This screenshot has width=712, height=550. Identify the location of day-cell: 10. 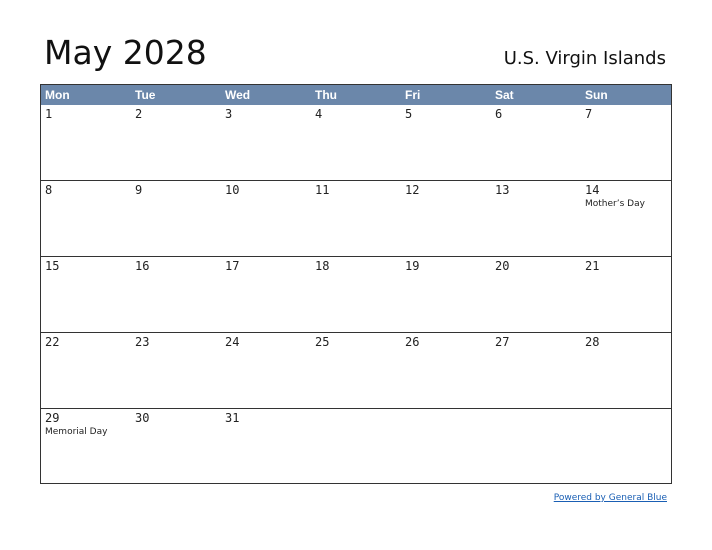
(266, 218).